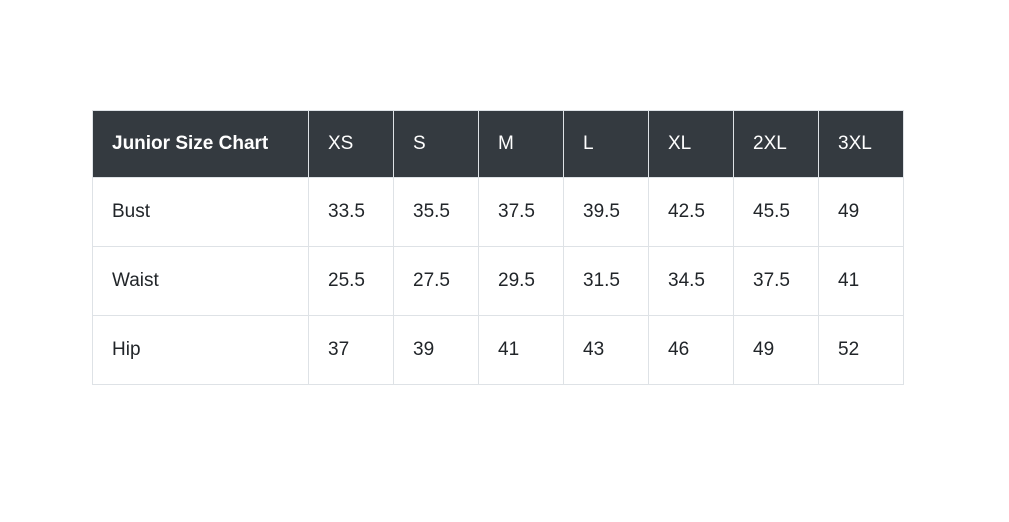 Image resolution: width=1009 pixels, height=522 pixels. What do you see at coordinates (200, 350) in the screenshot?
I see `row-label-hip: Hip` at bounding box center [200, 350].